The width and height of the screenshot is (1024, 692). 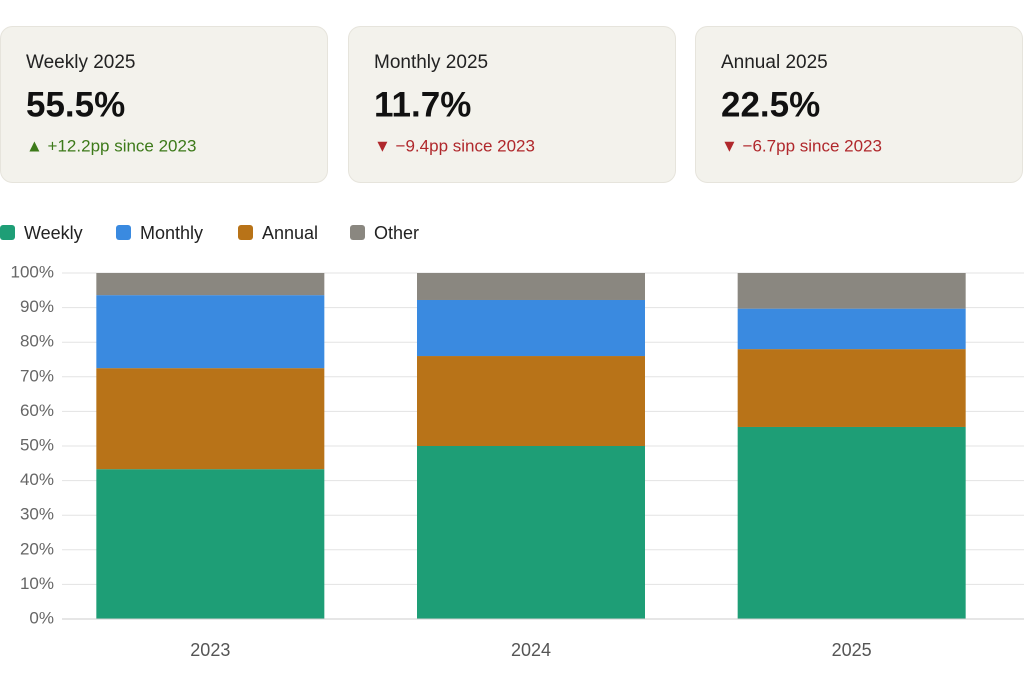 What do you see at coordinates (37, 341) in the screenshot?
I see `y-tick-label: 80%` at bounding box center [37, 341].